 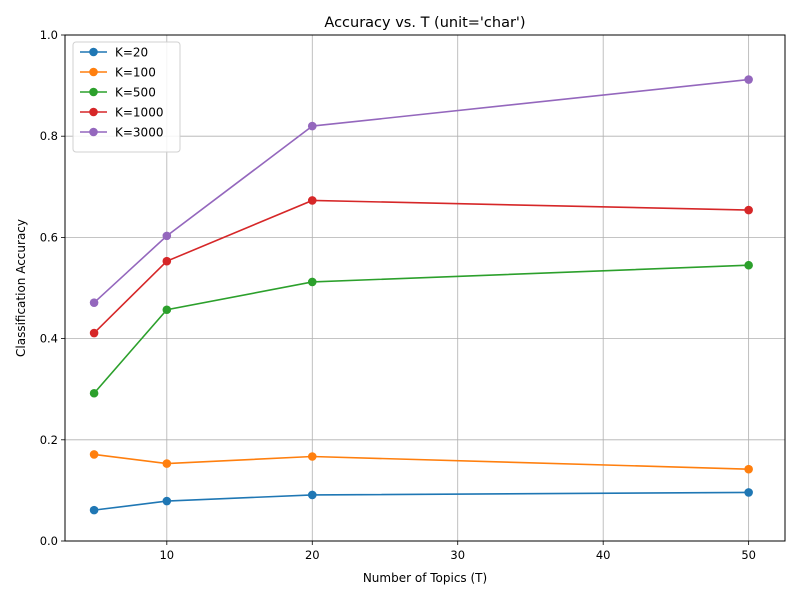 I want to click on y-tick-label: 1.0, so click(x=49, y=35).